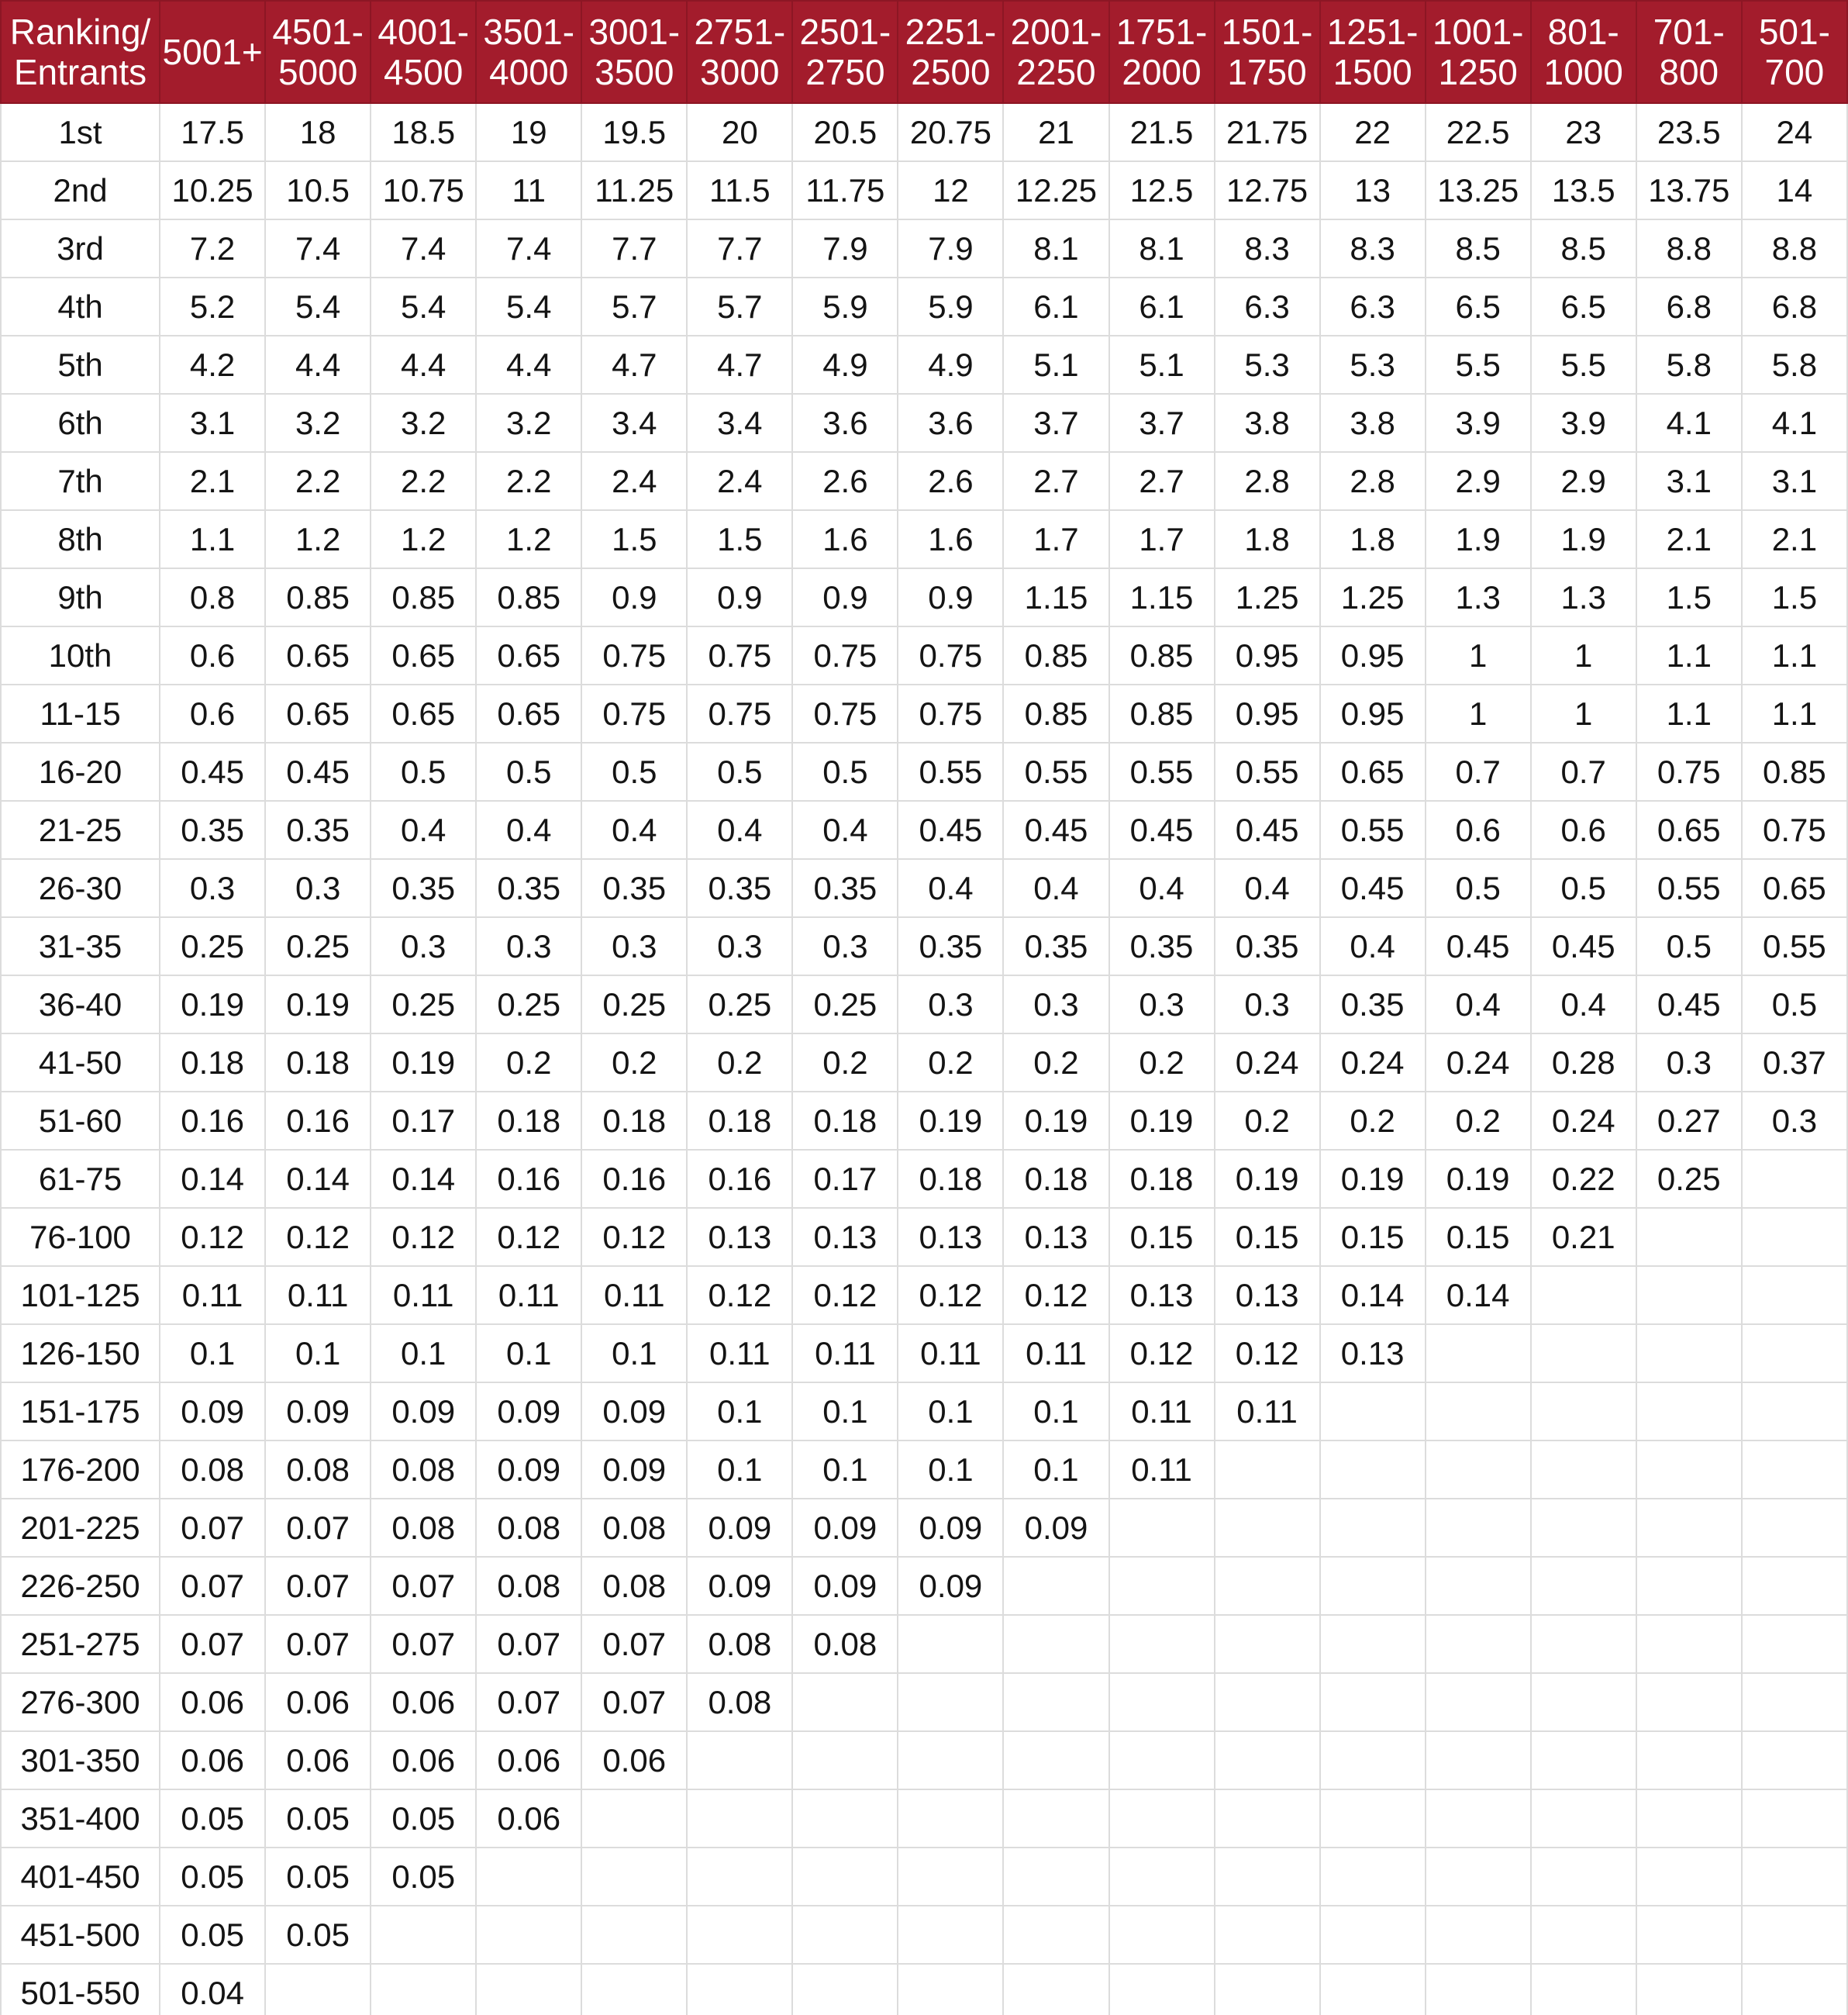  What do you see at coordinates (1478, 714) in the screenshot?
I see `points-cell: 1` at bounding box center [1478, 714].